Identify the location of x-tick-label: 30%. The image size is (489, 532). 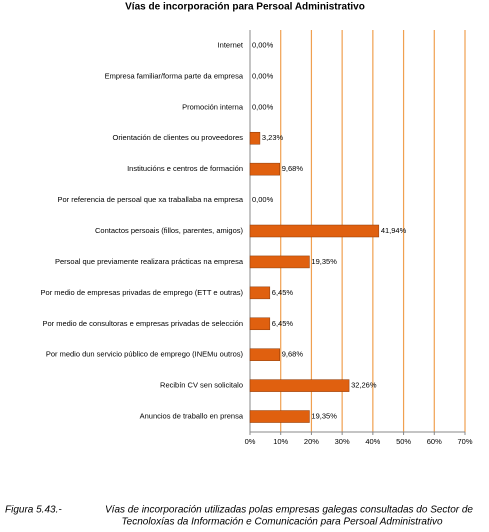
(342, 441).